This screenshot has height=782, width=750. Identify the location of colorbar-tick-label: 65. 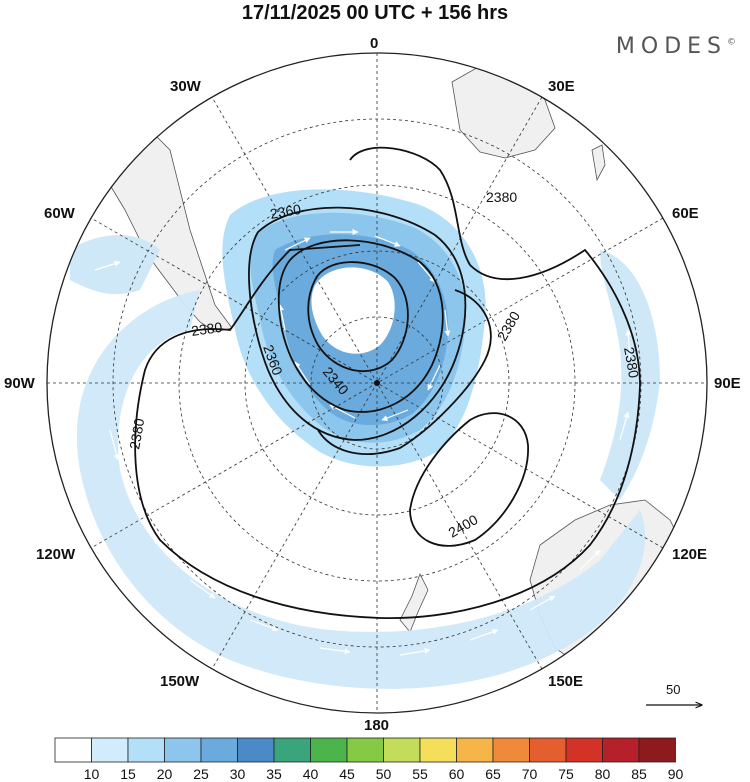
(493, 774).